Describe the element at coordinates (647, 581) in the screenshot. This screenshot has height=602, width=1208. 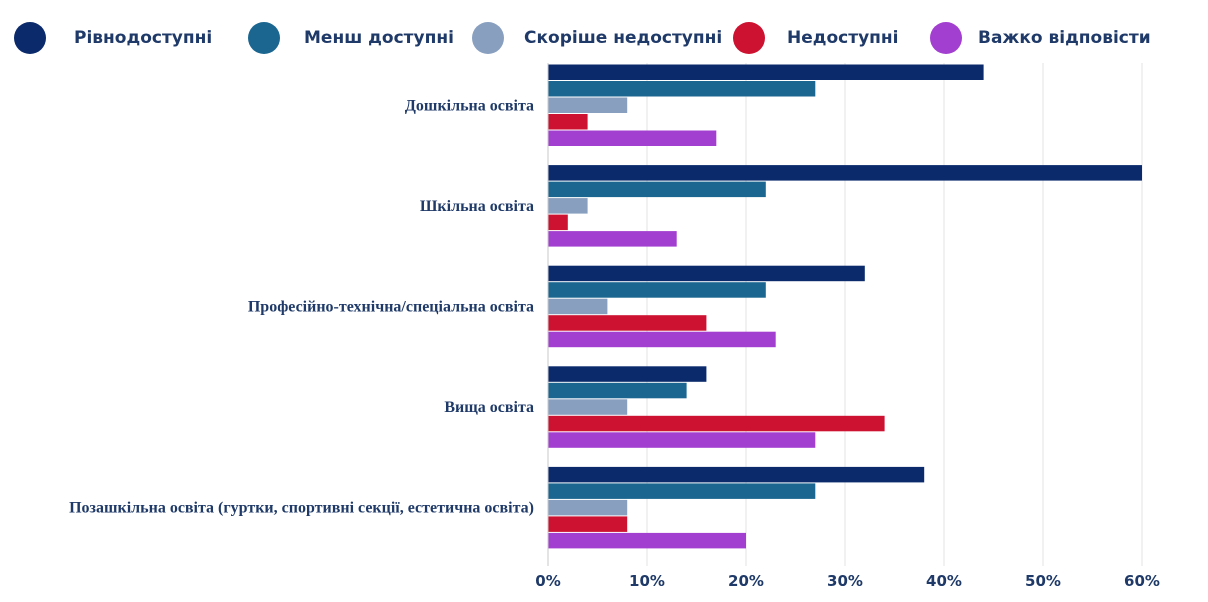
I see `x-tick-label: 10%` at that location.